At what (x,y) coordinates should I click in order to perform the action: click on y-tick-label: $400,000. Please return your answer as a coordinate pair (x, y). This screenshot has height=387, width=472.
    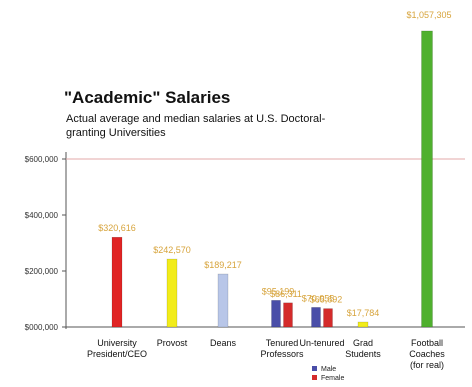
    Looking at the image, I should click on (42, 215).